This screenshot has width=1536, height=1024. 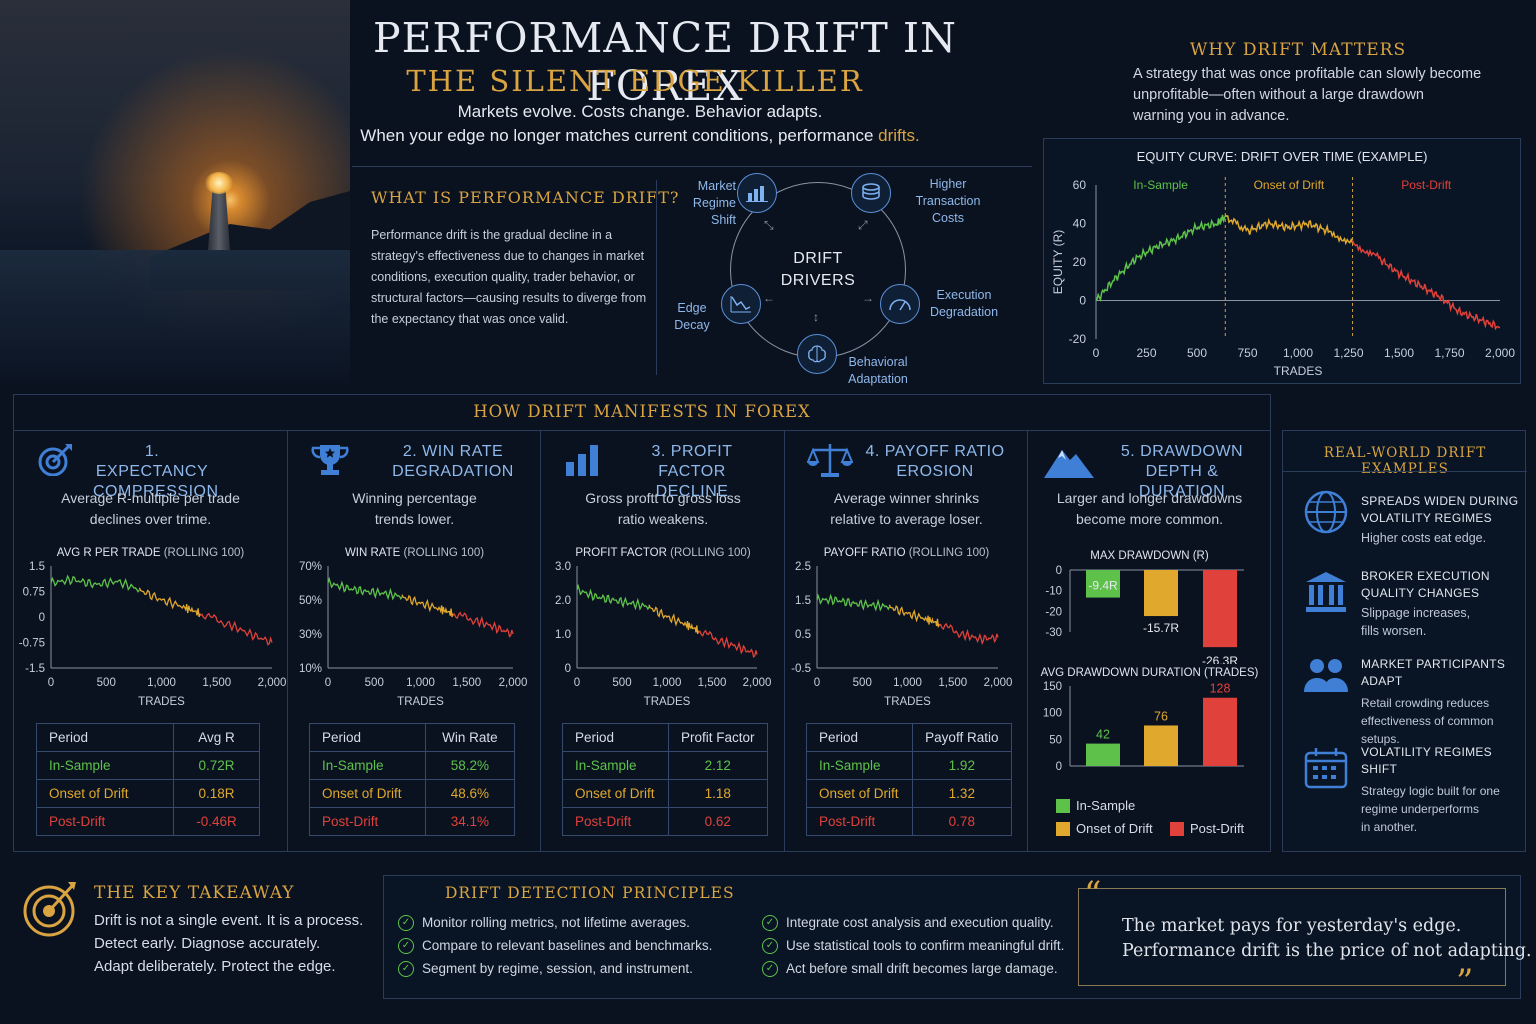 I want to click on real-world-divider, so click(x=1405, y=471).